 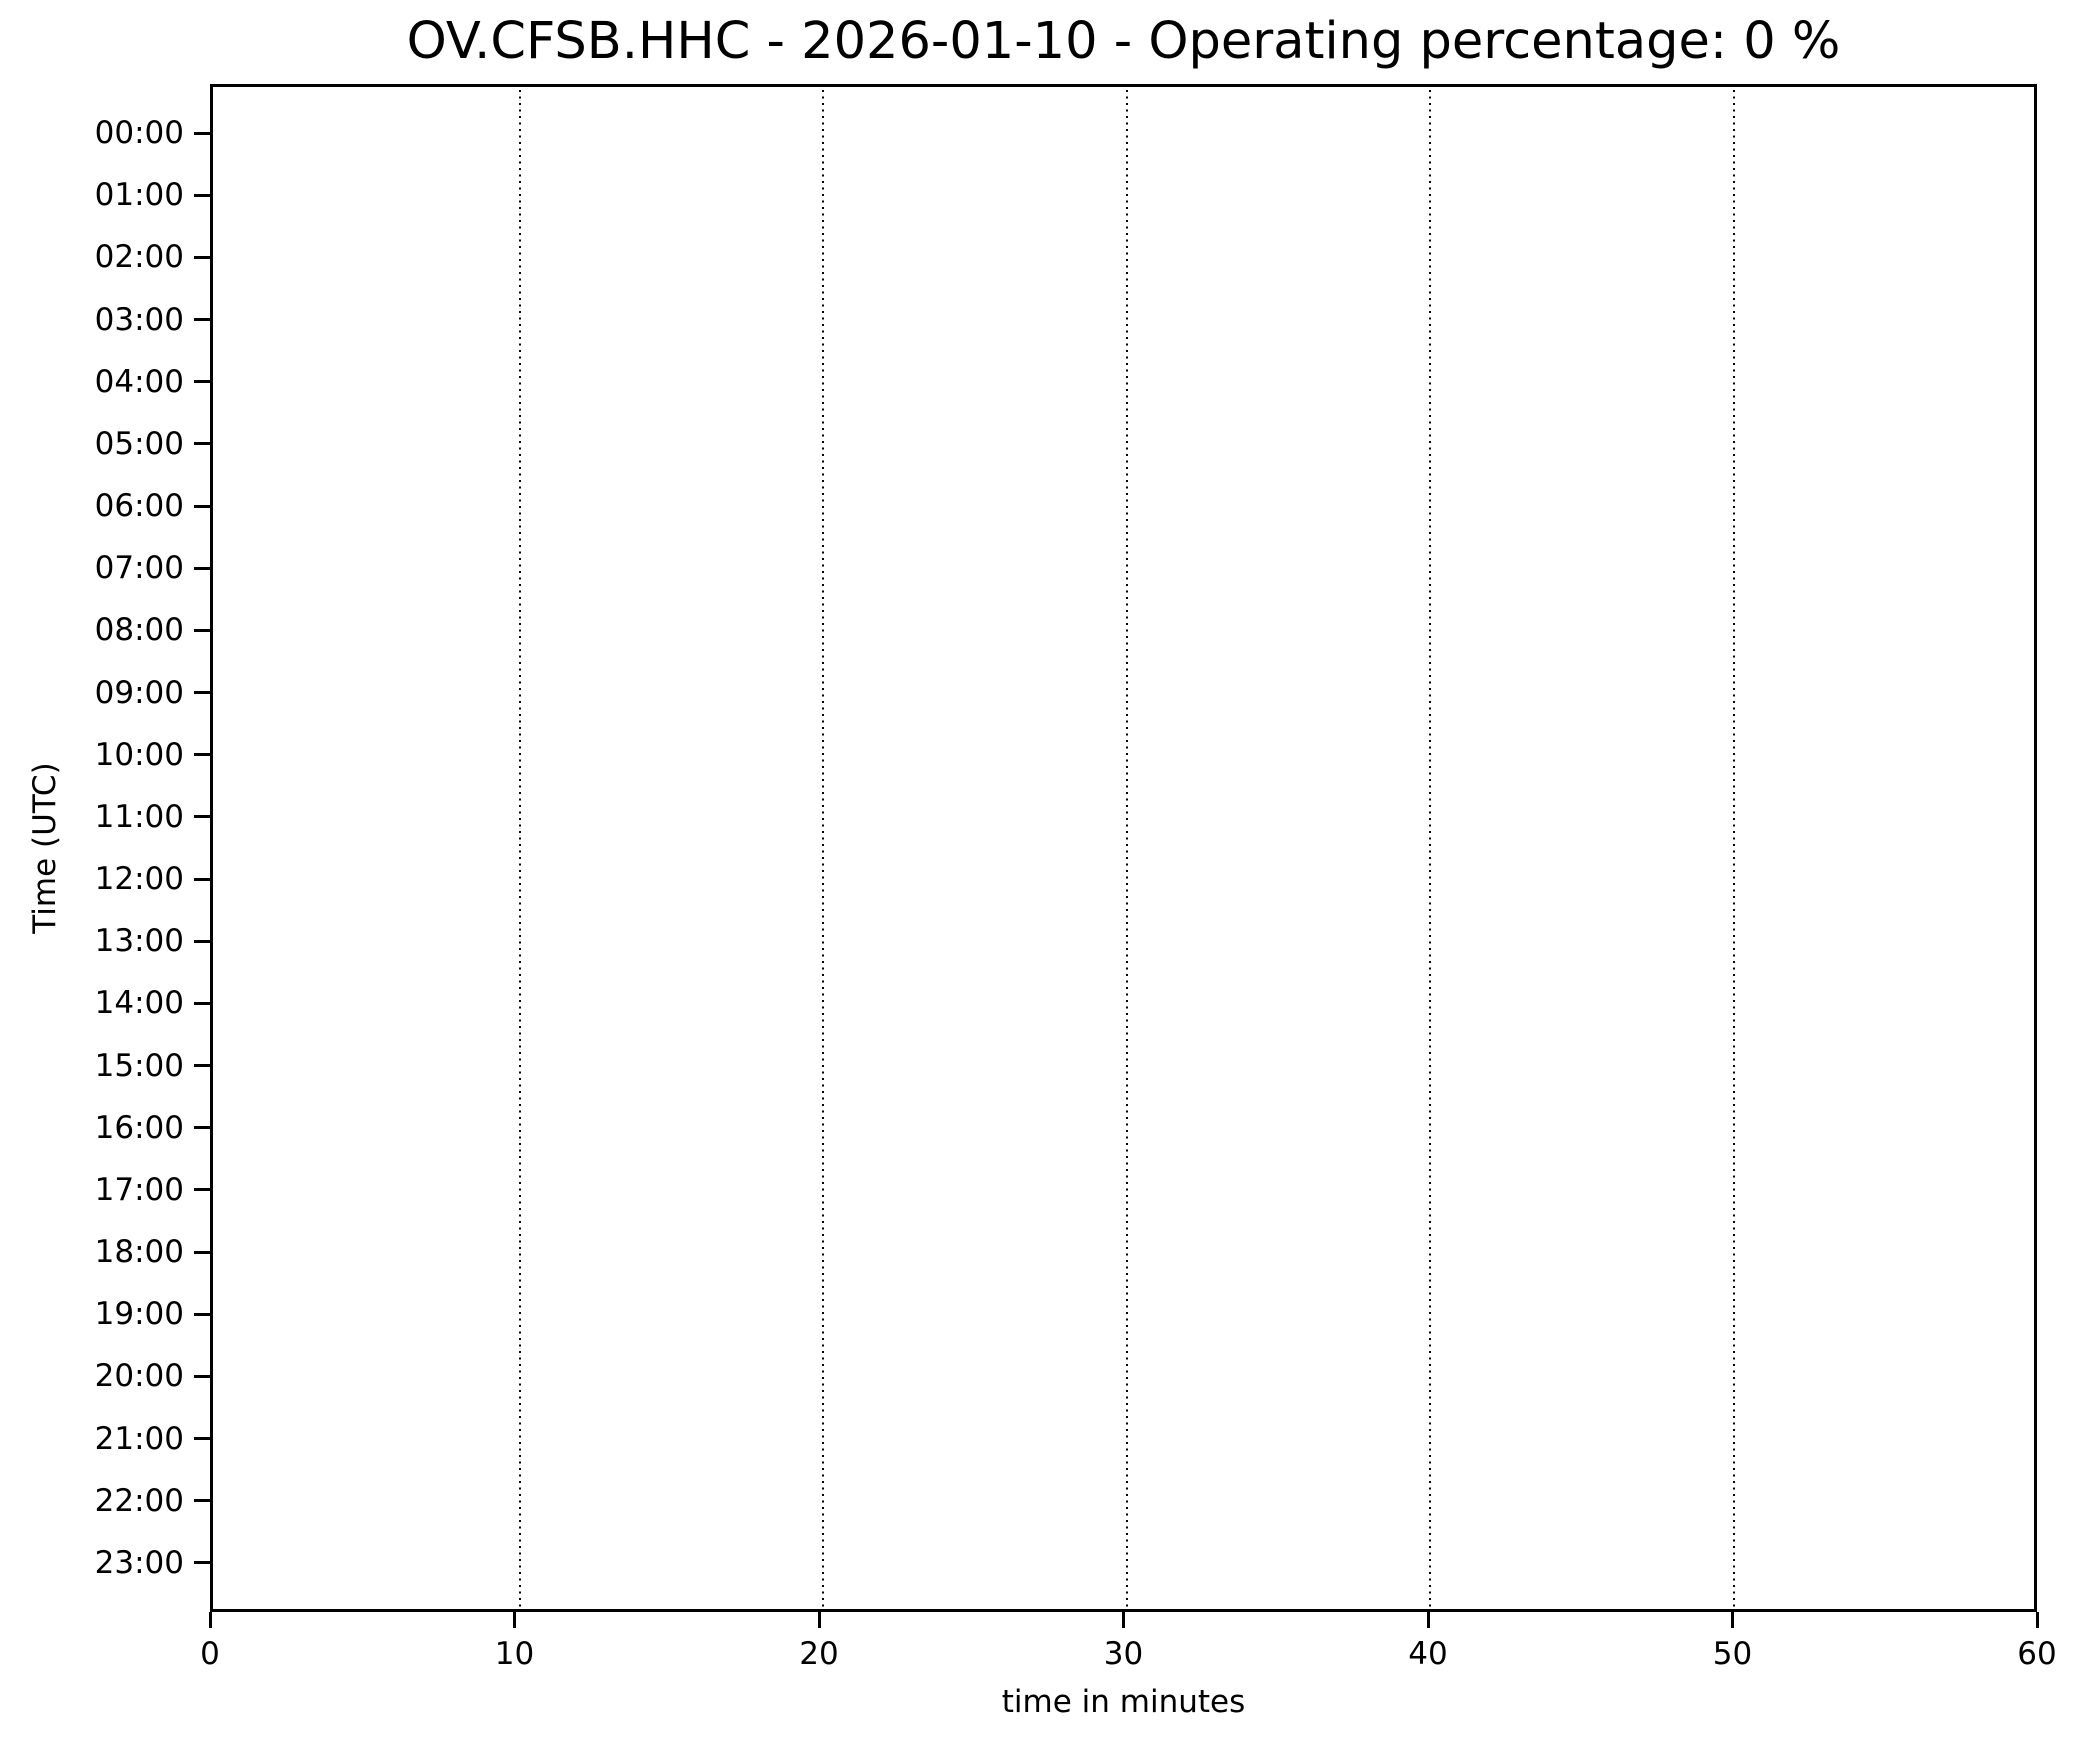 I want to click on x-tick-label: 20, so click(x=819, y=1654).